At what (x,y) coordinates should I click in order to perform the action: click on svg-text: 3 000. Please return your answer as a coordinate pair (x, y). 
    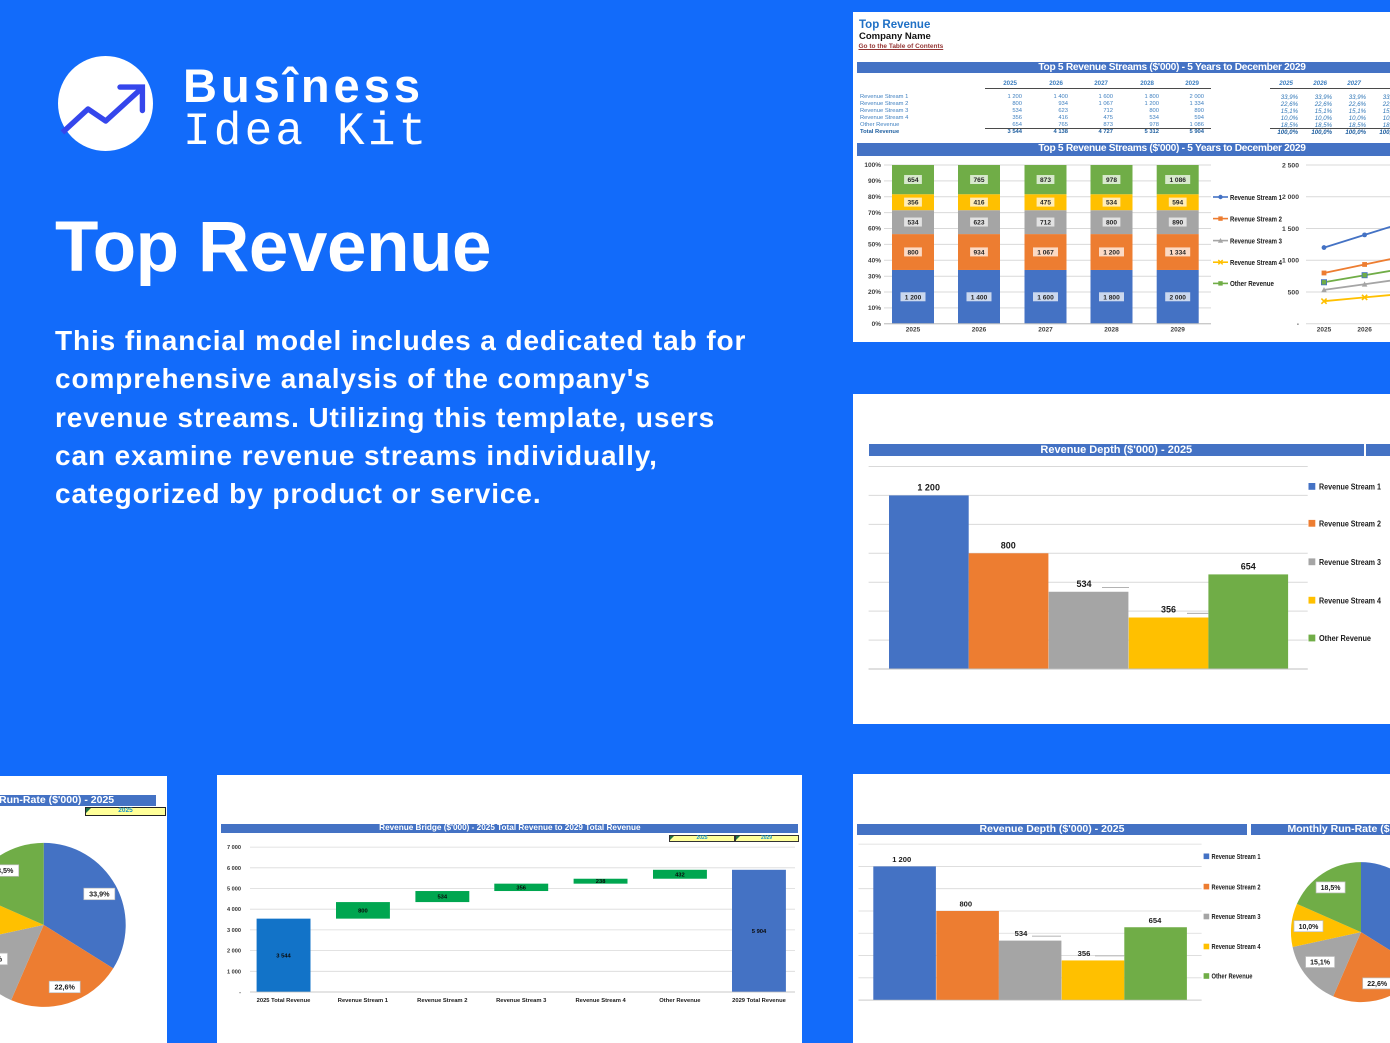
    Looking at the image, I should click on (234, 931).